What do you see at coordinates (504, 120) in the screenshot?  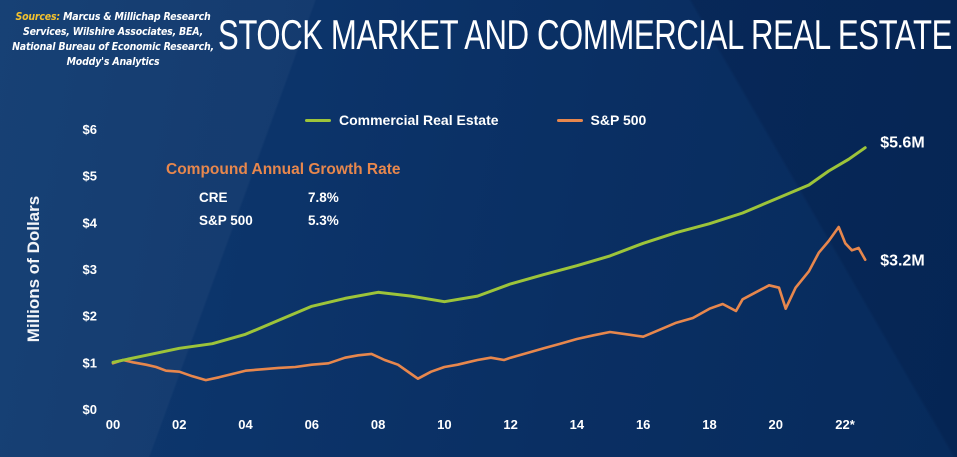 I see `legend: Commercial Real Estate S&P 500` at bounding box center [504, 120].